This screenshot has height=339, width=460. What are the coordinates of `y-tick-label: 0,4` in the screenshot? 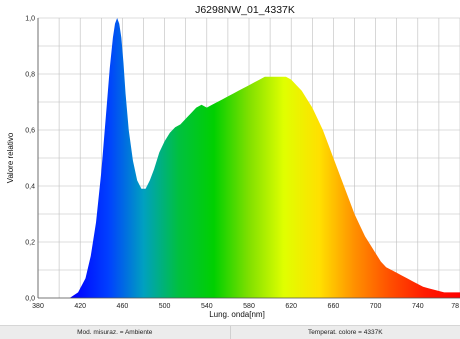 It's located at (30, 187).